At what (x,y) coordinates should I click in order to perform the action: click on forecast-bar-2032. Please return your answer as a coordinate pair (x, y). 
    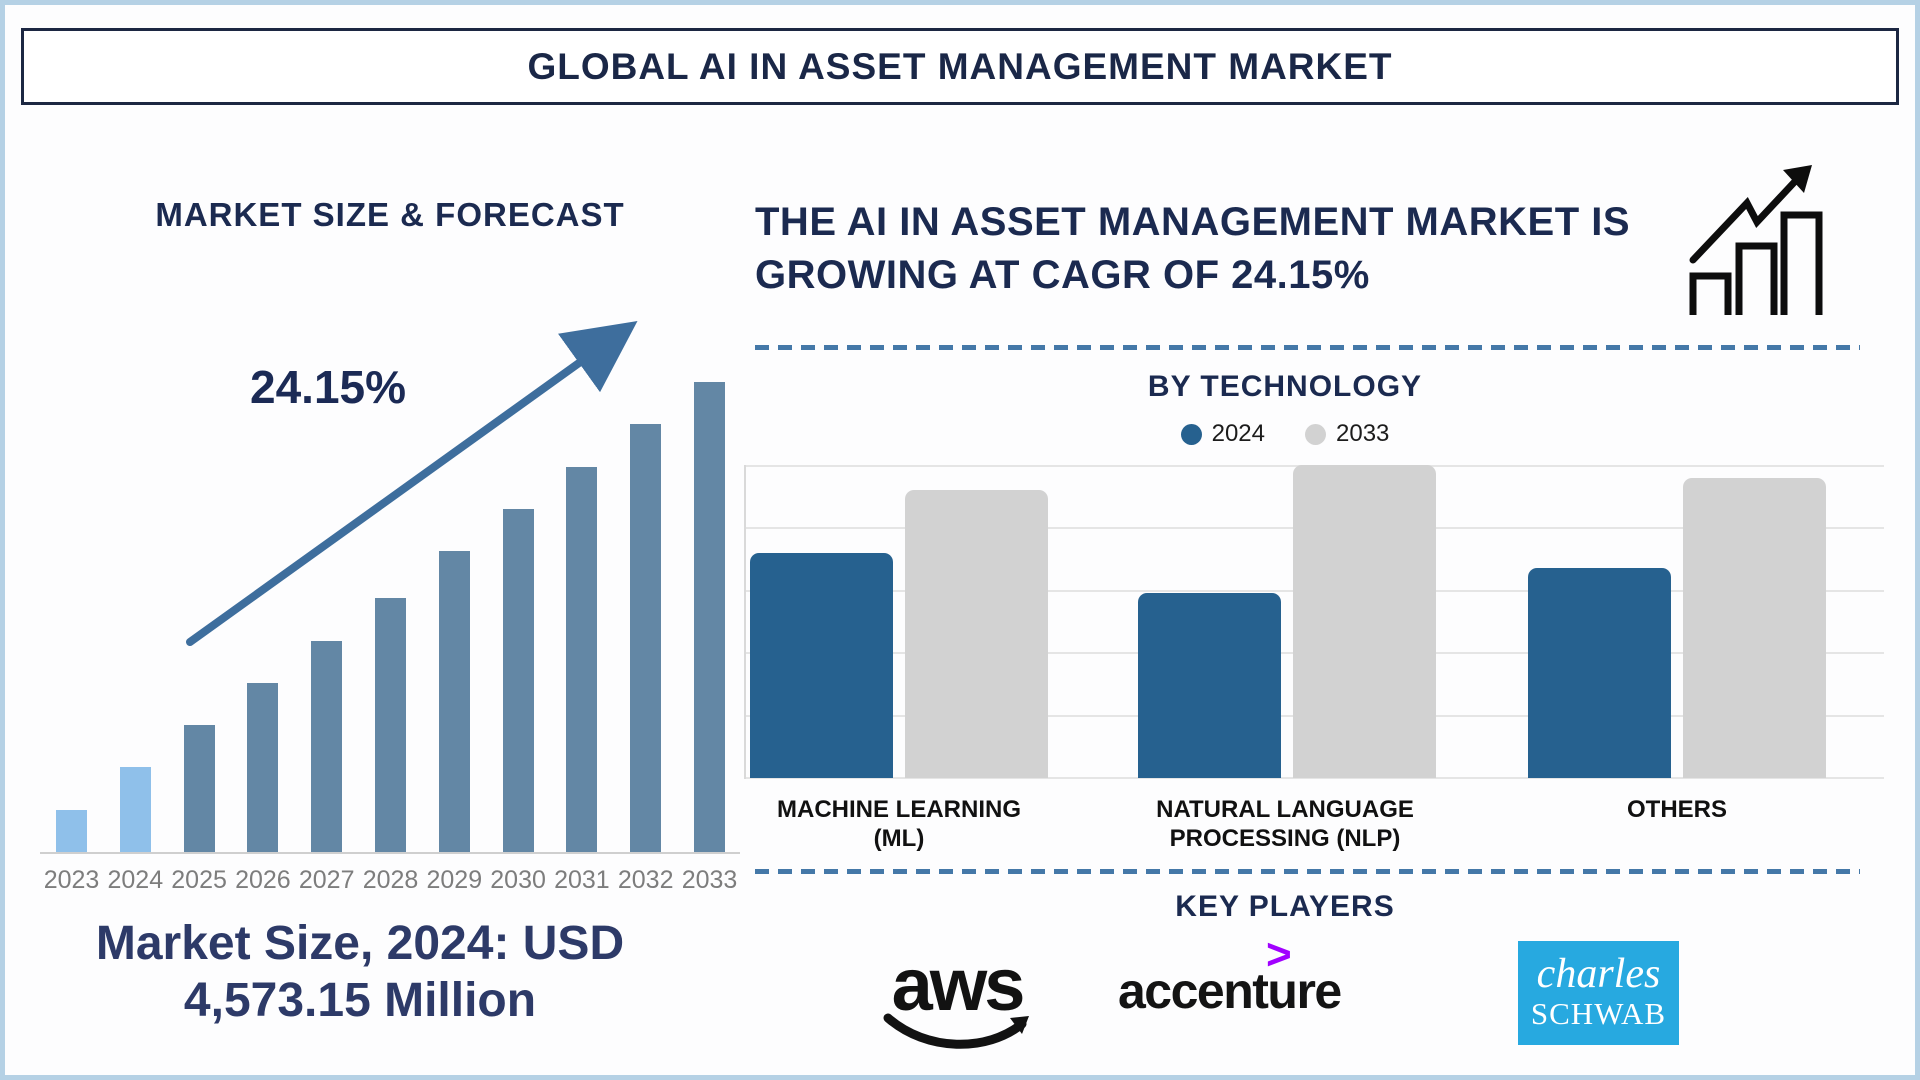
    Looking at the image, I should click on (646, 638).